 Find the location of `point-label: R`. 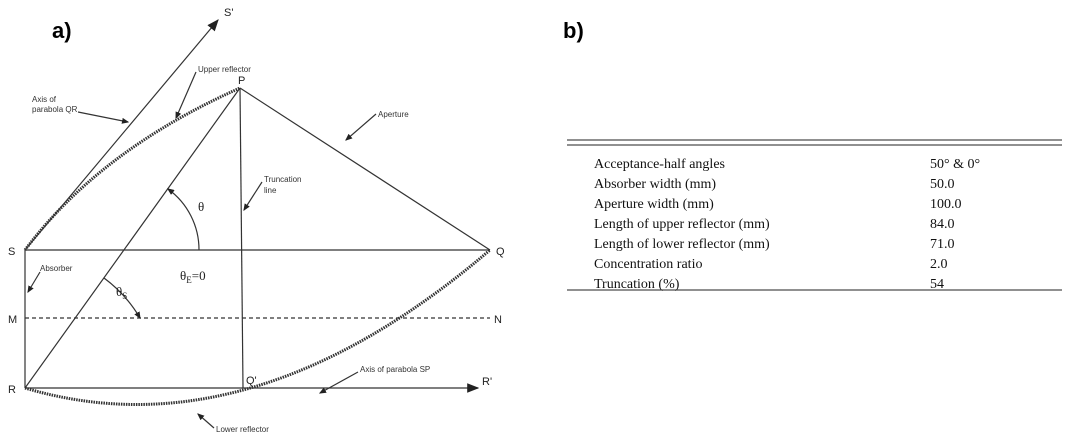

point-label: R is located at coordinates (12, 390).